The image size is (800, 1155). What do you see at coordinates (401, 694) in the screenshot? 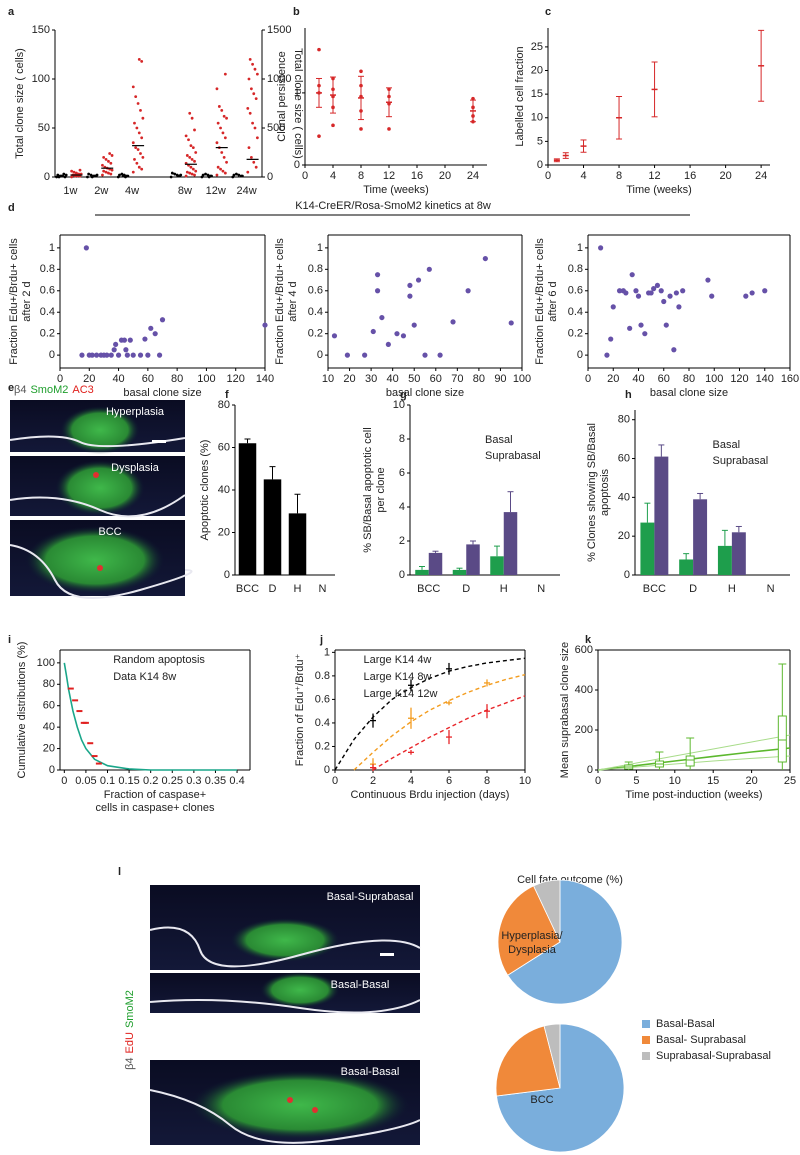
I see `legend-label: Large K14 12w` at bounding box center [401, 694].